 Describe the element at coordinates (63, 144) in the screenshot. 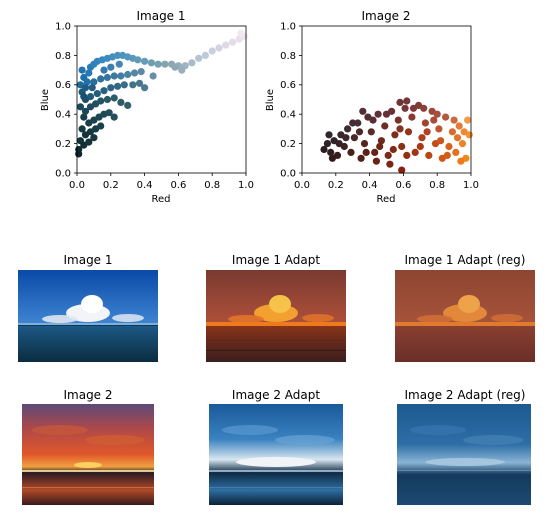

I see `y-tick-label: 0.2` at that location.